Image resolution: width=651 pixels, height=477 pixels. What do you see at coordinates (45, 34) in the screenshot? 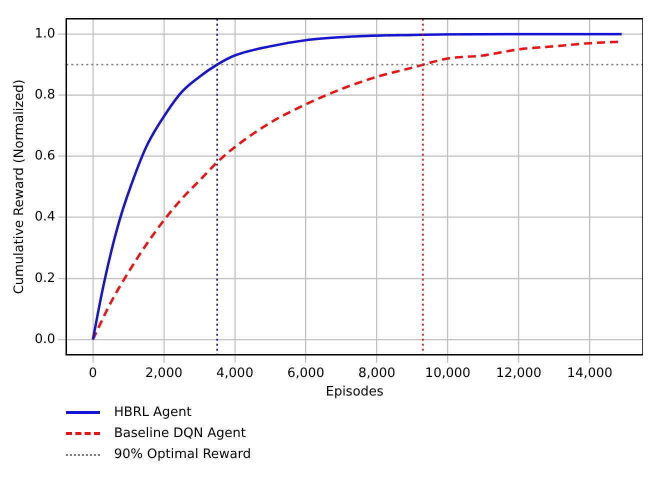
I see `y-tick-label: 1.0` at bounding box center [45, 34].